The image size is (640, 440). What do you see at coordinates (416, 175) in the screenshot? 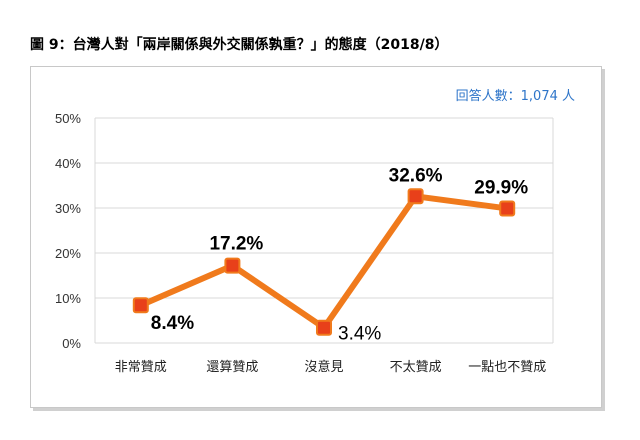
I see `data-label: 32.6%` at bounding box center [416, 175].